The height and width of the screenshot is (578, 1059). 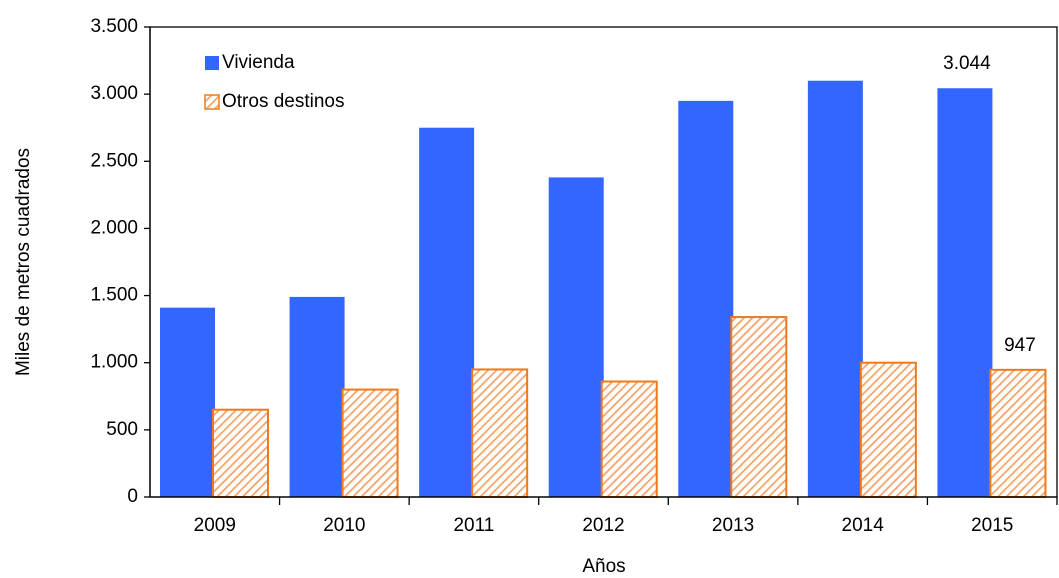 I want to click on x-tick-label: 2014, so click(x=863, y=525).